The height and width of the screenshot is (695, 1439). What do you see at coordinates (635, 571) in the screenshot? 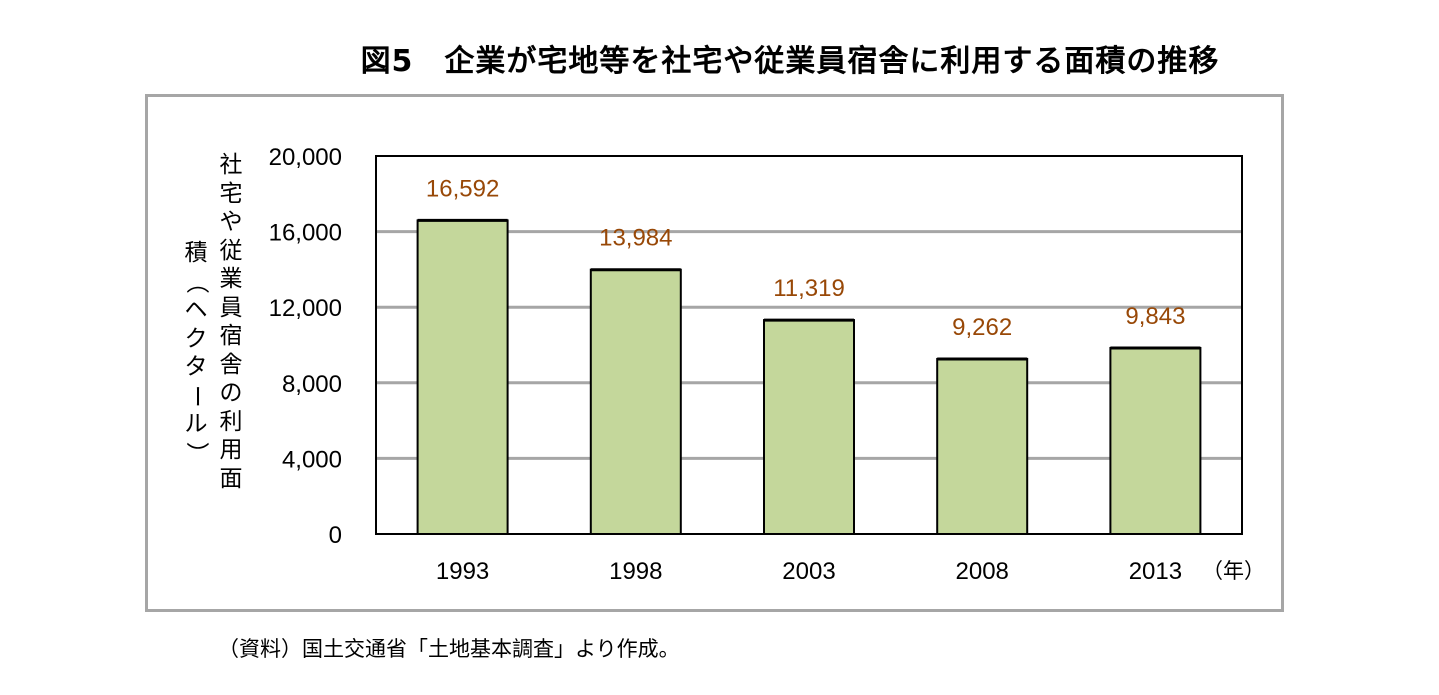
I see `x-tick-label: 1998` at bounding box center [635, 571].